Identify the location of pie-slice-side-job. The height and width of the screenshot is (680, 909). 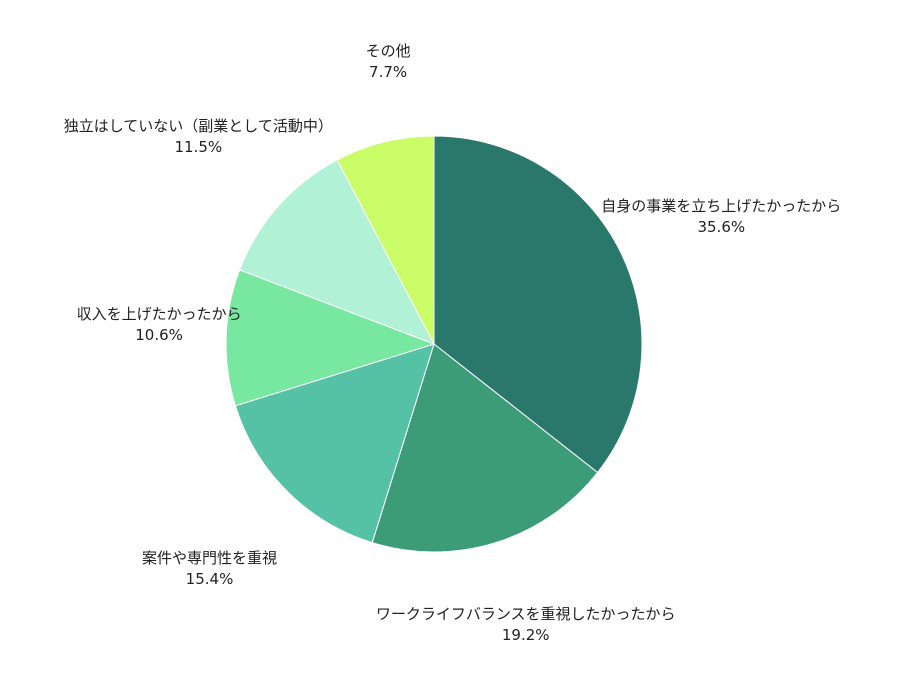
(337, 252).